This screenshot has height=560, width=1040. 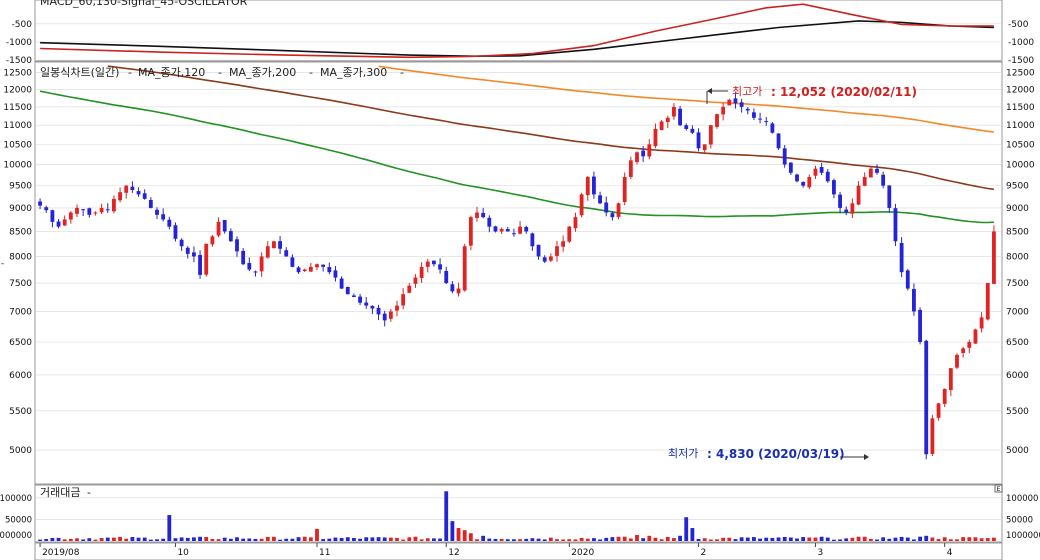 What do you see at coordinates (1020, 108) in the screenshot?
I see `price-tick-right: 11500` at bounding box center [1020, 108].